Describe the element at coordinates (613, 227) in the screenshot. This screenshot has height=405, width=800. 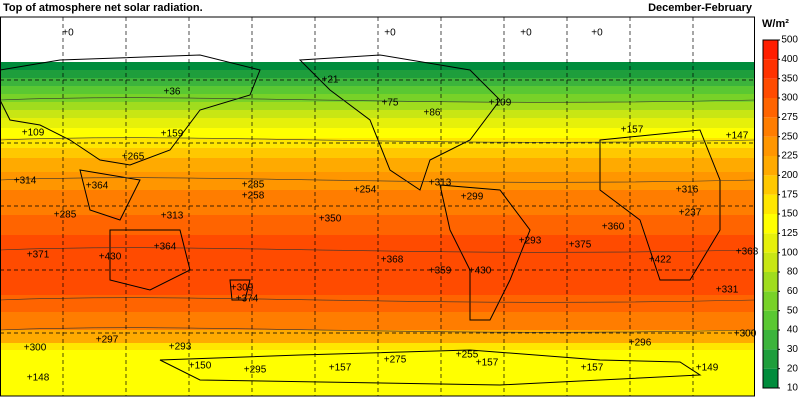
I see `value-annotation: +360` at that location.